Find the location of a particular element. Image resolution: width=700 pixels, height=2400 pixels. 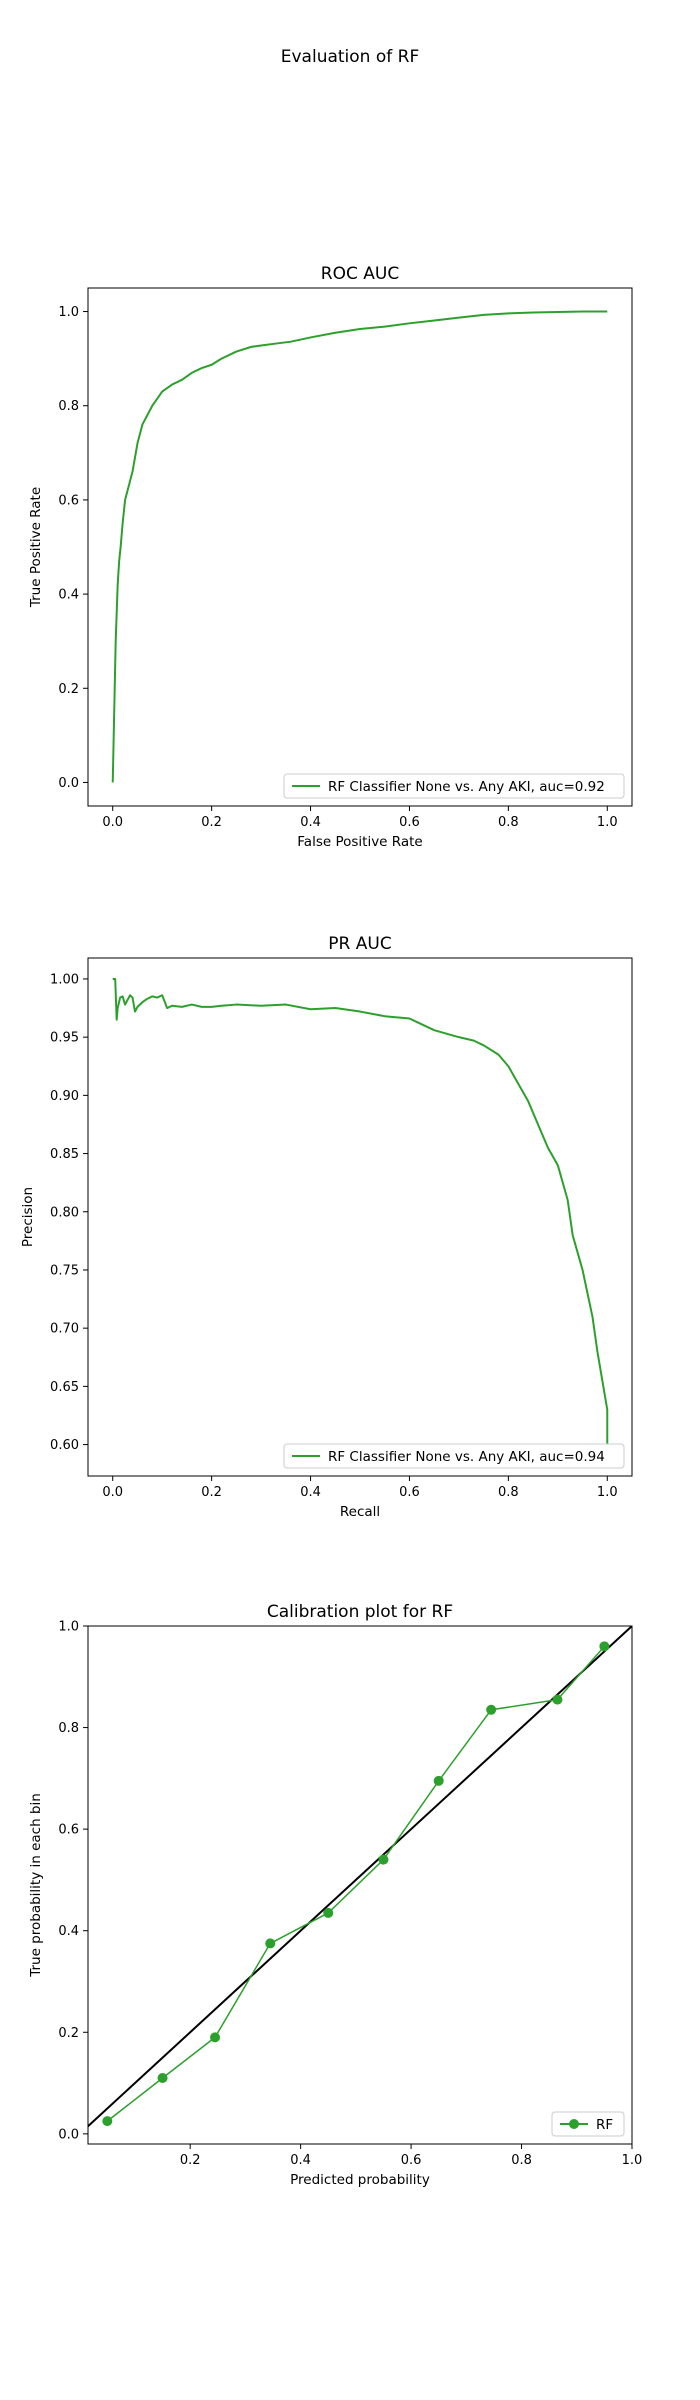

calibration-x-tick-label: 0.8 is located at coordinates (521, 2160).